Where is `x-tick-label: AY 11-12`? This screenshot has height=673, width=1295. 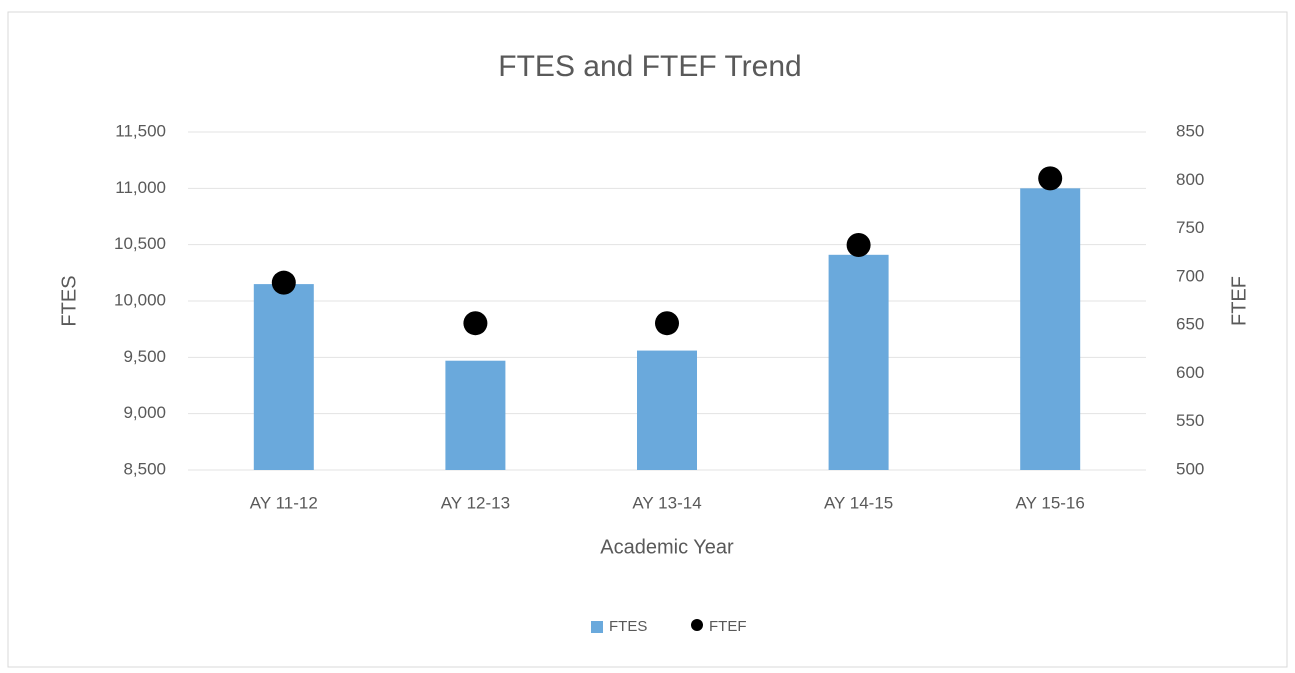
x-tick-label: AY 11-12 is located at coordinates (284, 502).